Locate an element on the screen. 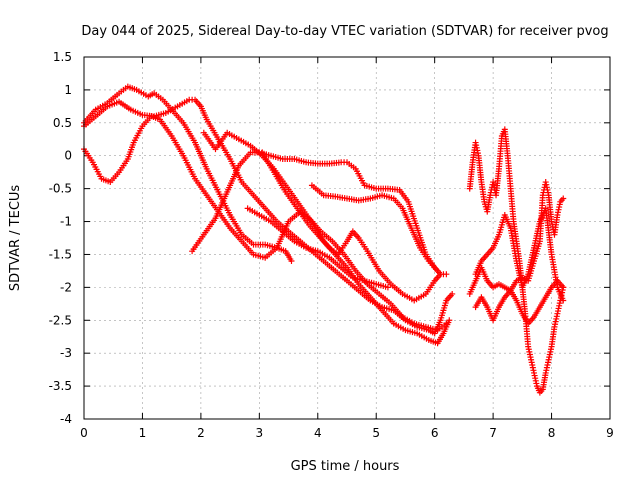 The image size is (640, 480). x-tick-label: 7 is located at coordinates (493, 433).